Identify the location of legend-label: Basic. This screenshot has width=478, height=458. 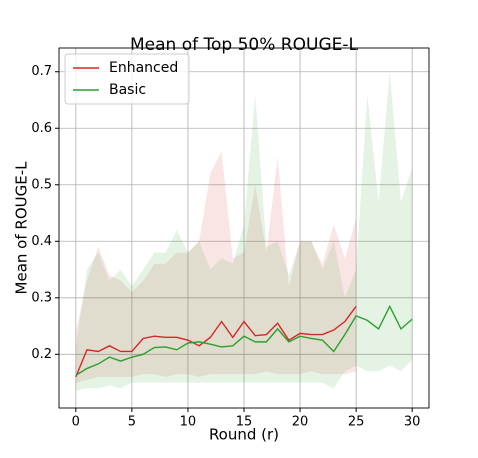
(127, 90).